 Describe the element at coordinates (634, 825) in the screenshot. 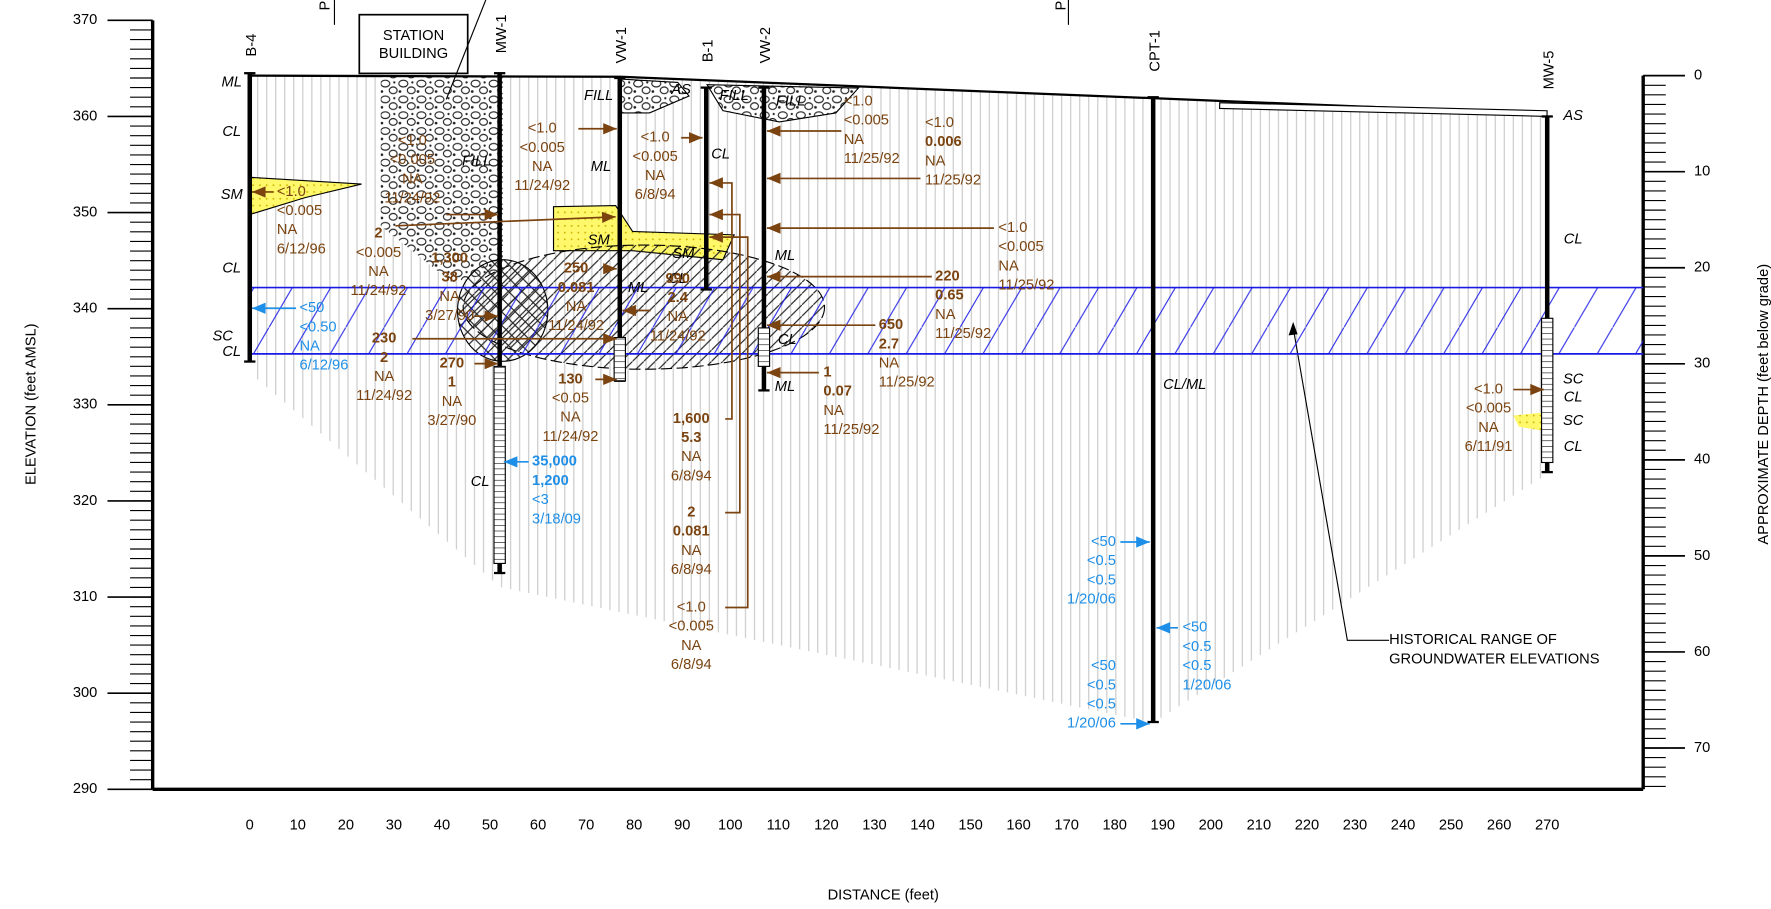

I see `x-tick-label: 80` at that location.